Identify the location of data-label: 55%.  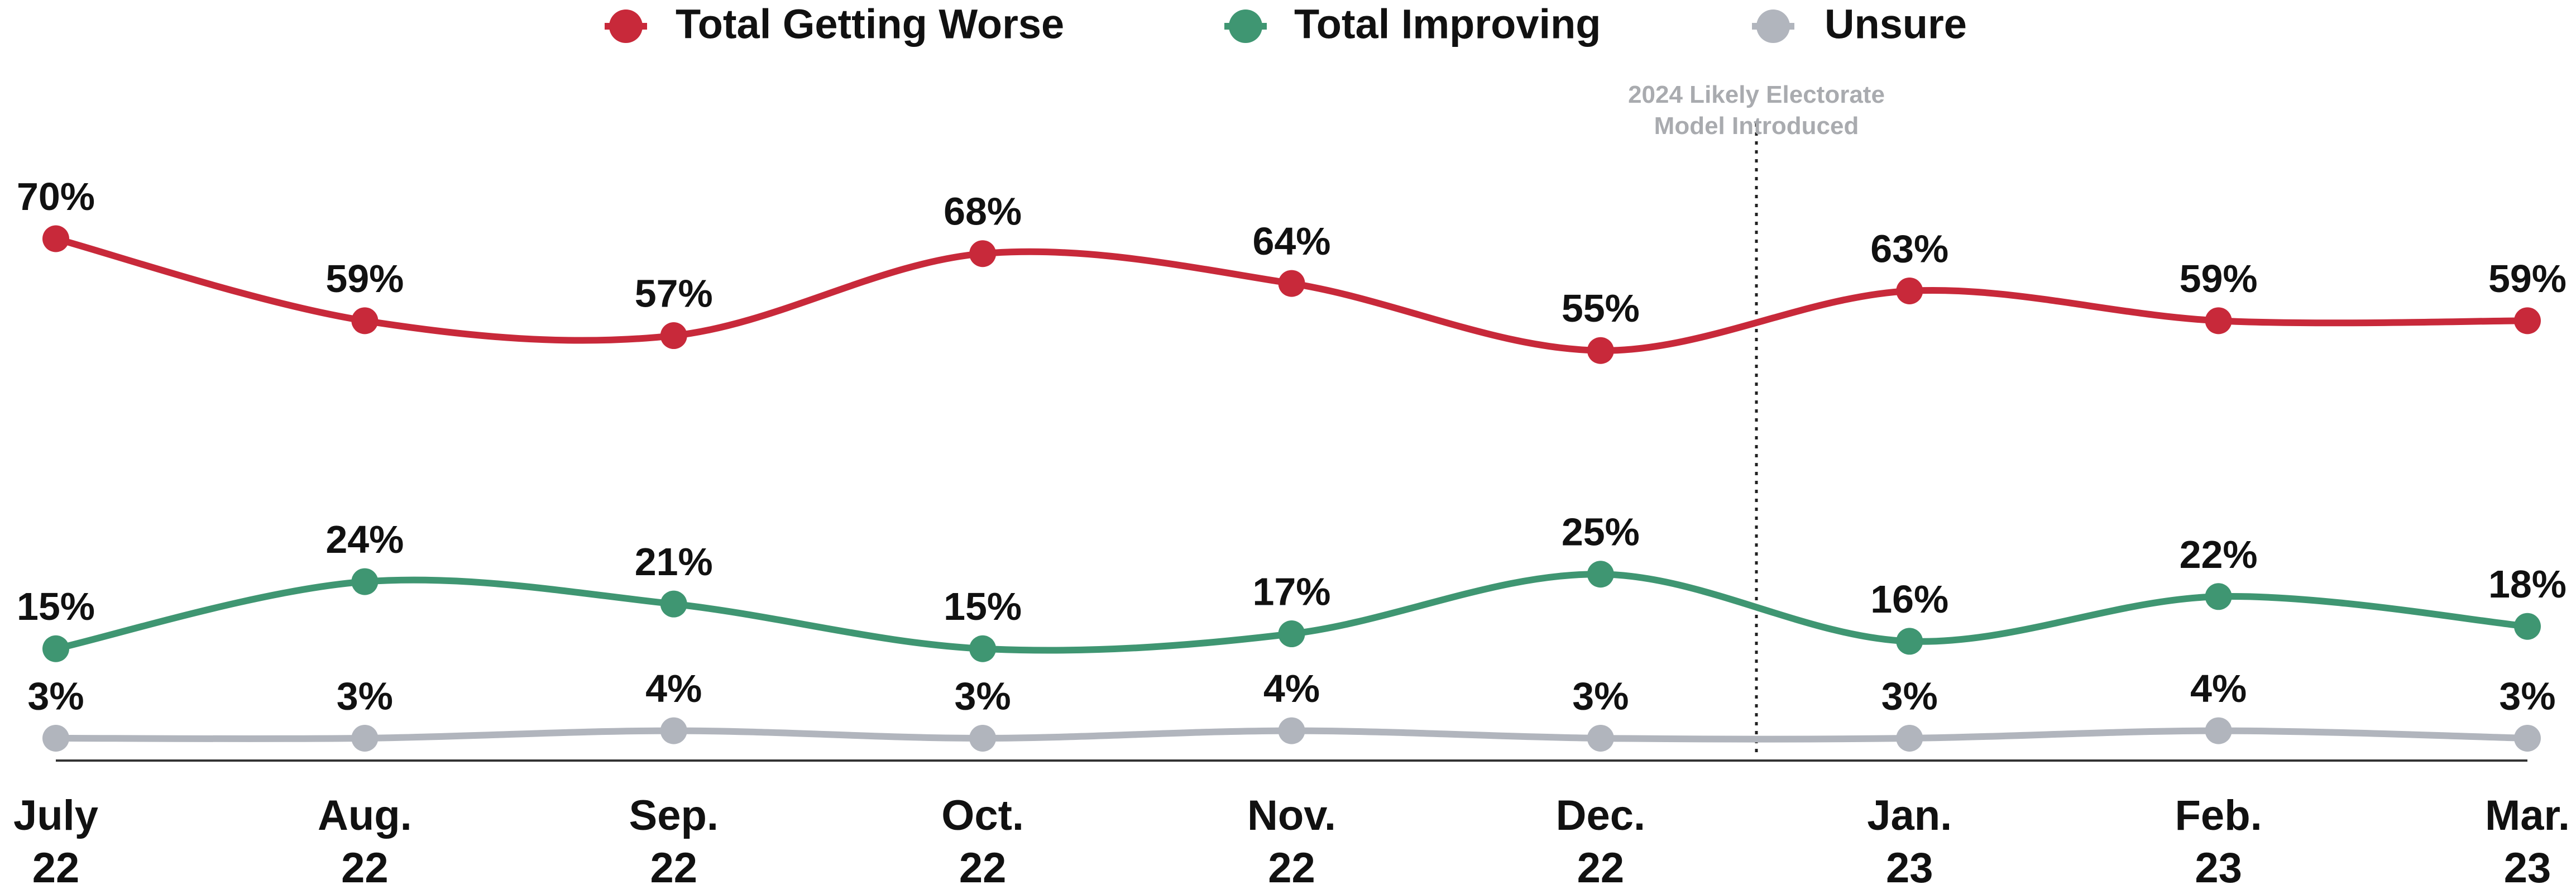
(1601, 308).